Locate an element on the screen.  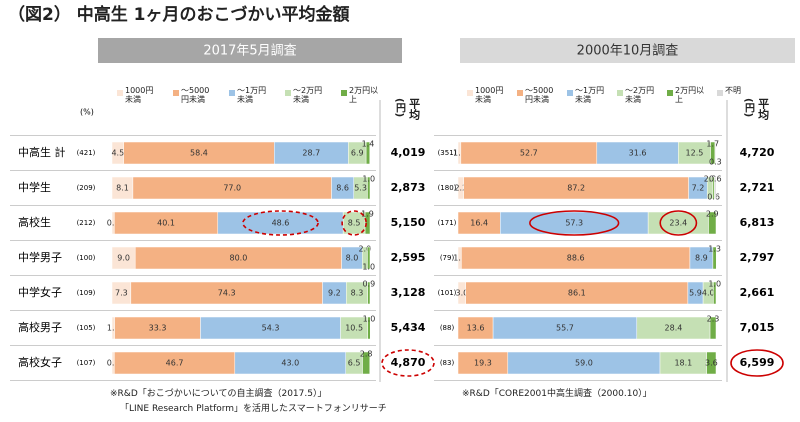
avg-unit: (円) is located at coordinates (748, 108).